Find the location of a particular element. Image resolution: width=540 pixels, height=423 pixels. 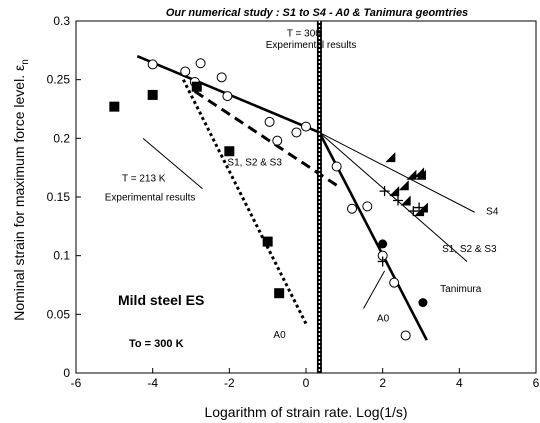

x-tick-label: -2 is located at coordinates (229, 383).